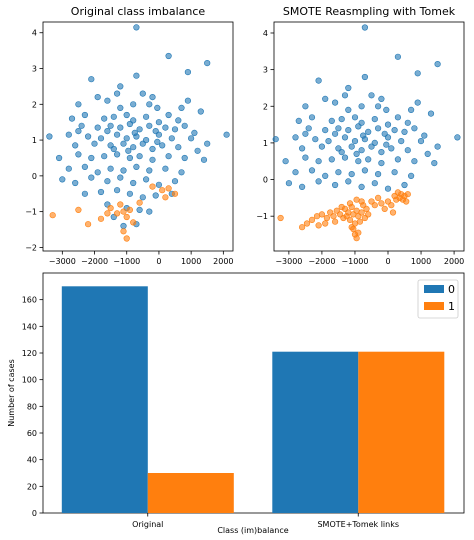 The height and width of the screenshot is (540, 474). I want to click on y-tick-label: 40, so click(32, 460).